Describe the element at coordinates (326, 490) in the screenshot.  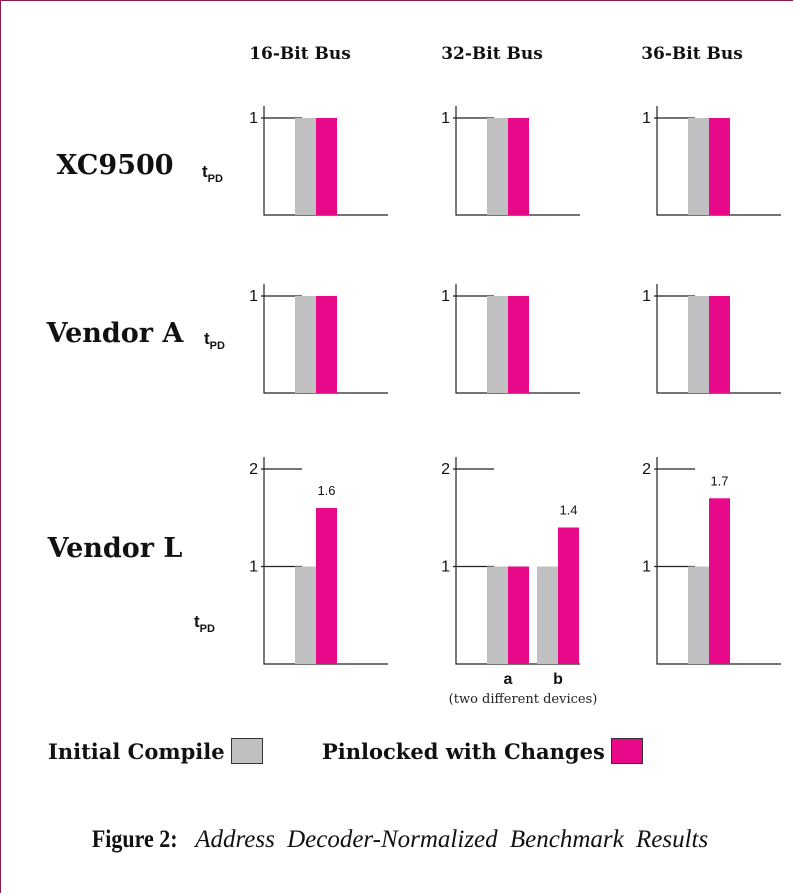
I see `data-label: 1.6` at that location.